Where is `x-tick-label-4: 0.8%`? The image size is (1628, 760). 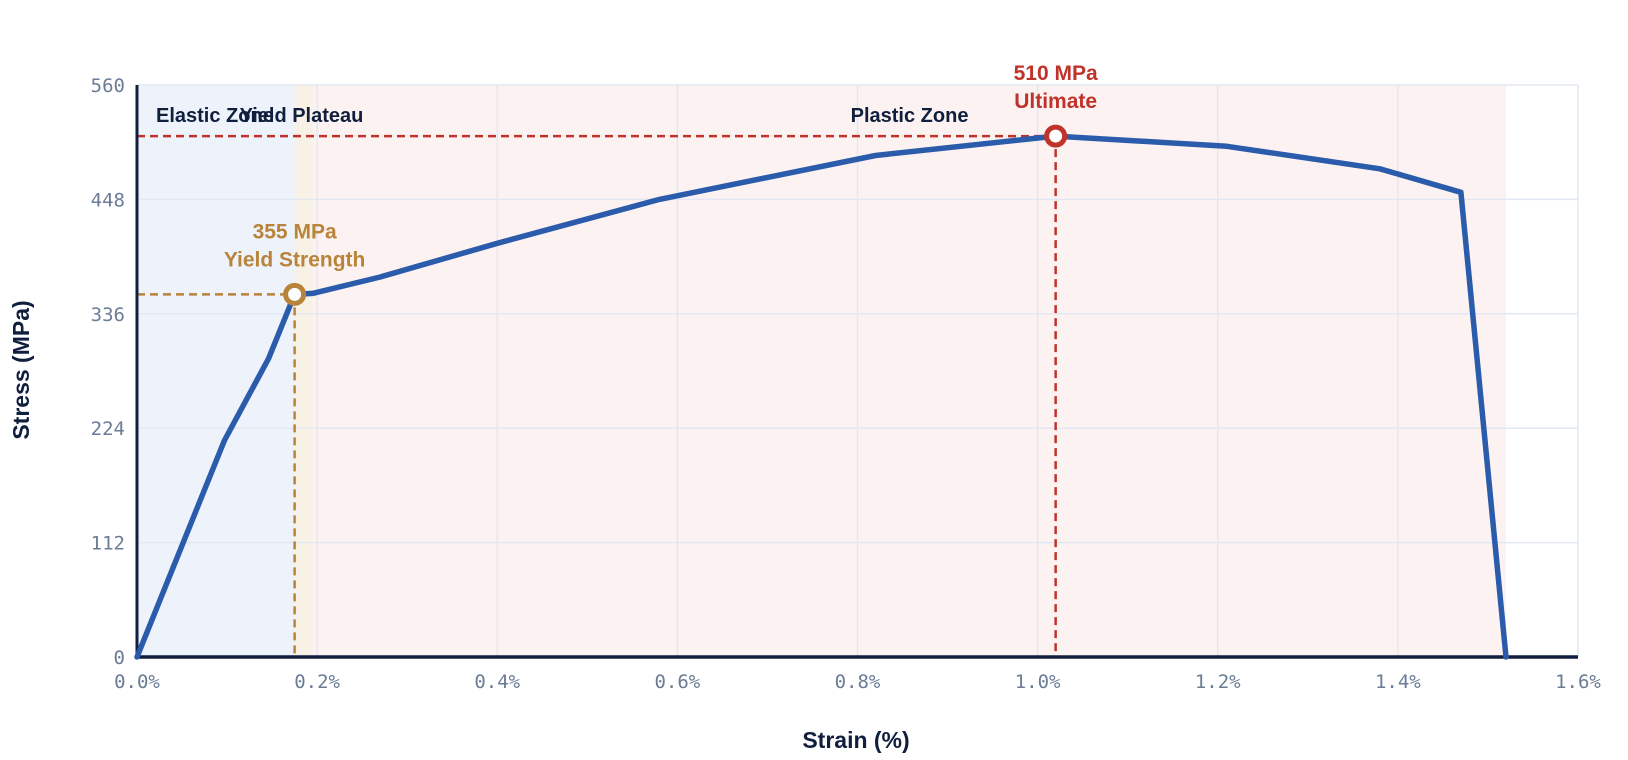 x-tick-label-4: 0.8% is located at coordinates (858, 682).